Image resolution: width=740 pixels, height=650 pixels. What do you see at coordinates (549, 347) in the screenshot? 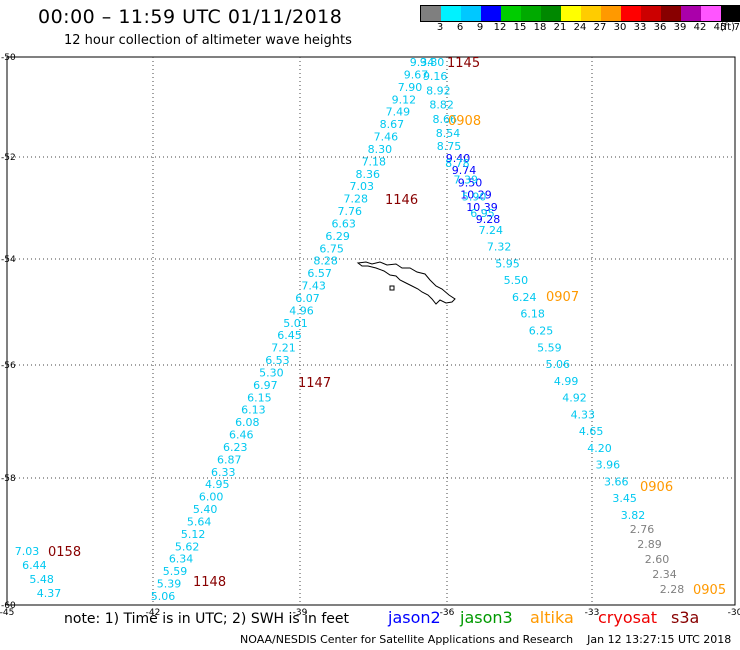
I see `wave-height-value: 5.59` at bounding box center [549, 347].